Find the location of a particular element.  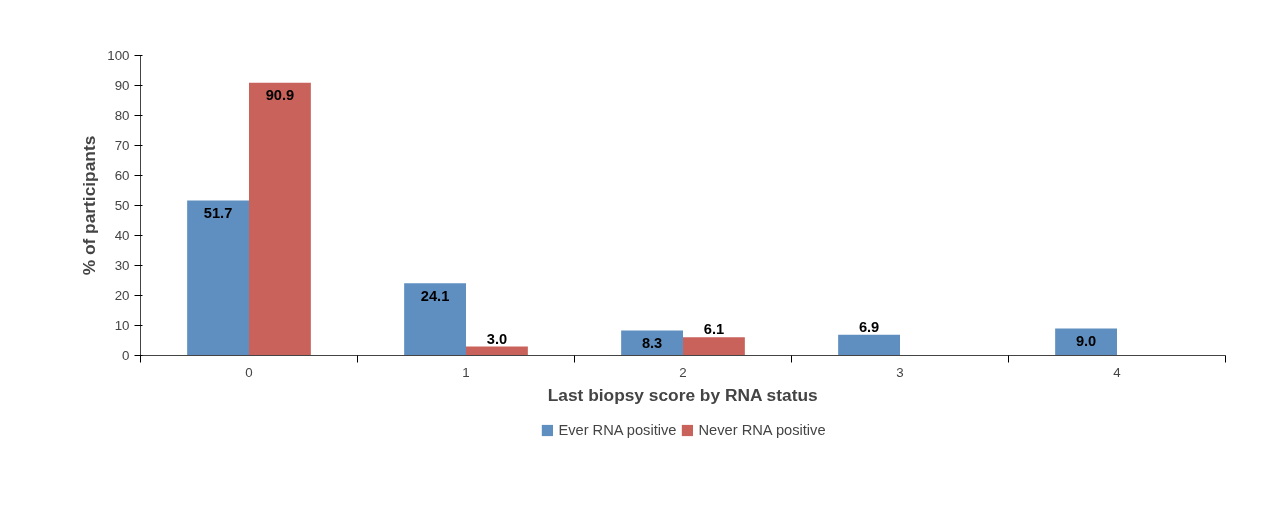

data-label: 24.1 is located at coordinates (435, 295).